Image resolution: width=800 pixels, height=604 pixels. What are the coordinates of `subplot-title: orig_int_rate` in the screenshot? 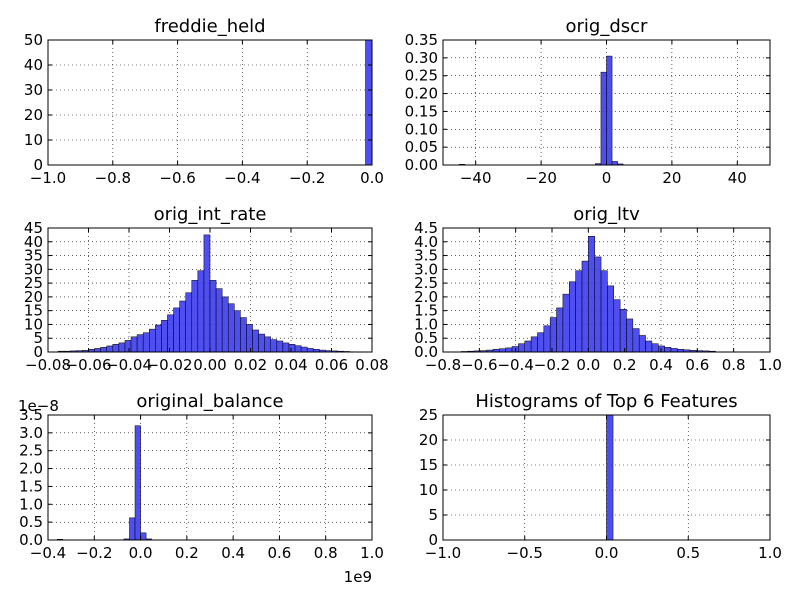 It's located at (210, 214).